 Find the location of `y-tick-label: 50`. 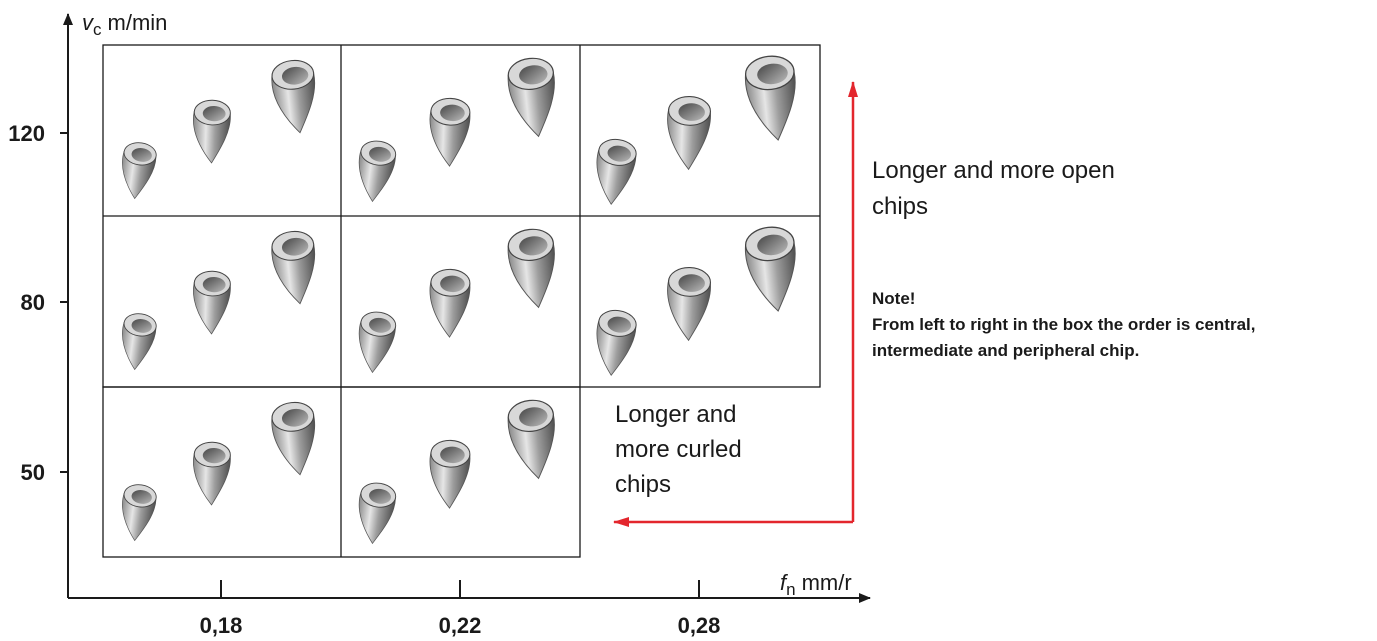

y-tick-label: 50 is located at coordinates (33, 472).